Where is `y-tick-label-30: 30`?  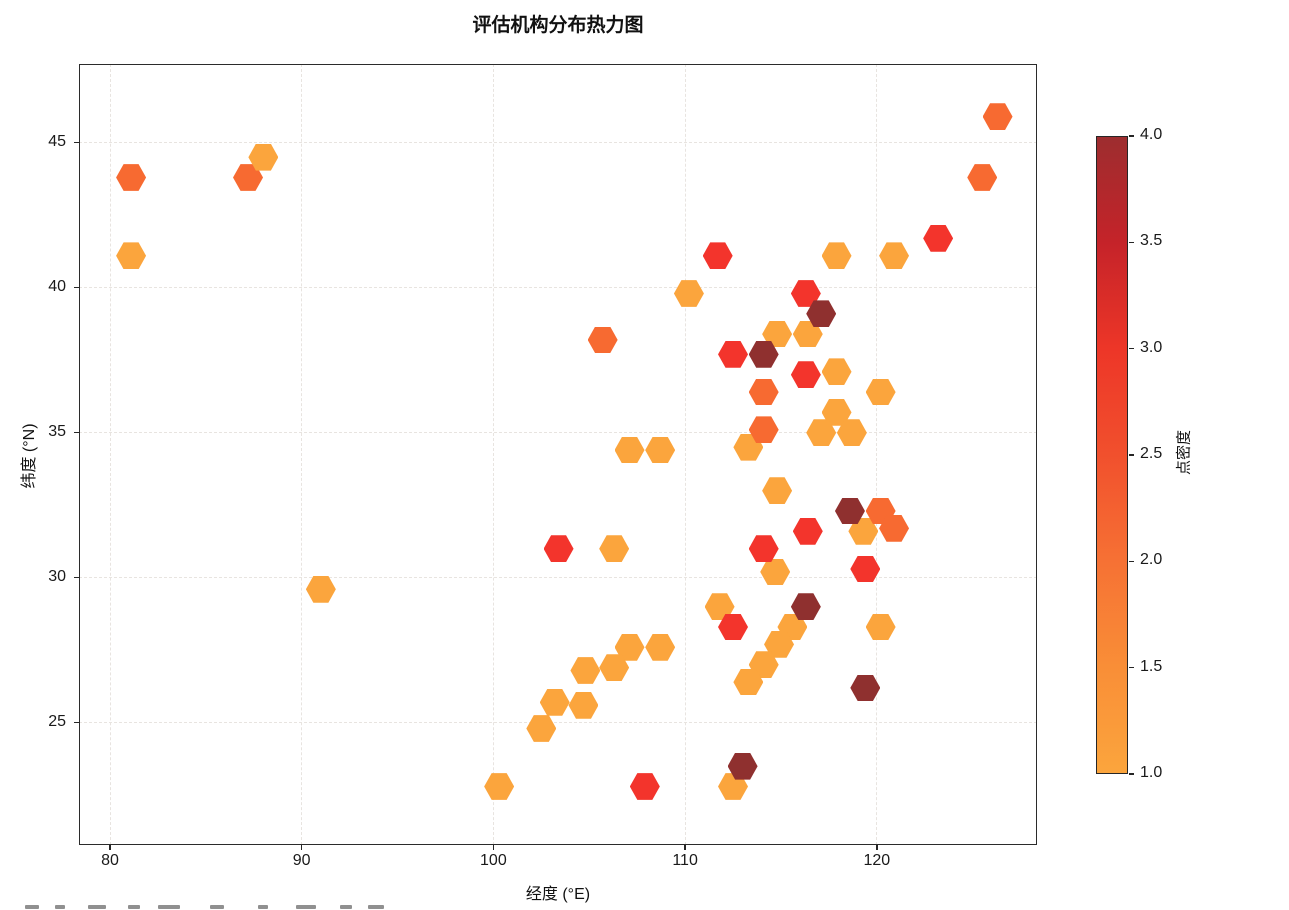 y-tick-label-30: 30 is located at coordinates (57, 576).